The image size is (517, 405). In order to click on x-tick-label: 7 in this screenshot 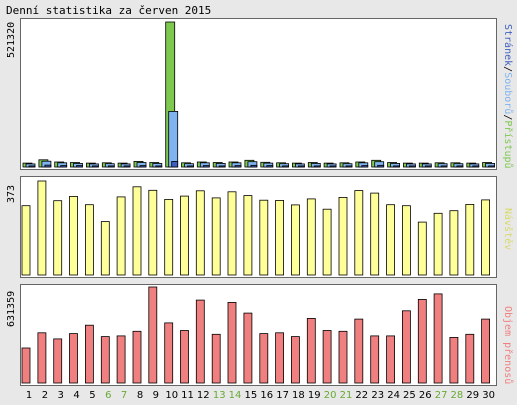, I will do `click(124, 395)`.